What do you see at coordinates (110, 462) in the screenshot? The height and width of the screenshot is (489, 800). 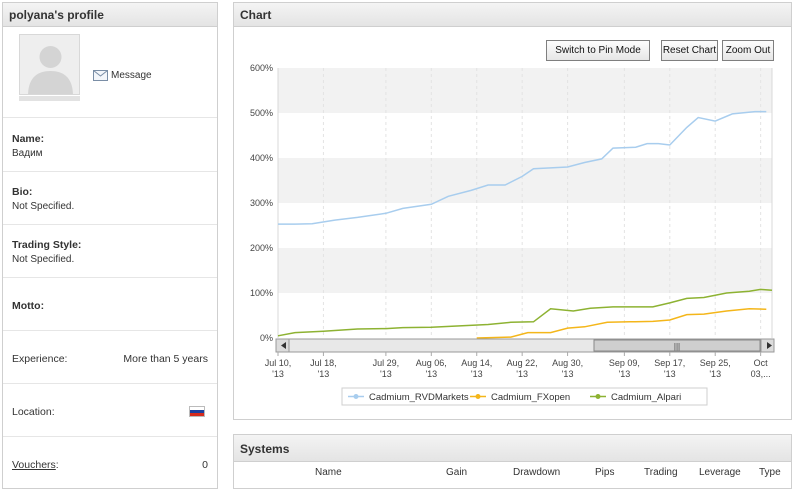 I see `vouchers-row: Vouchers: 0` at bounding box center [110, 462].